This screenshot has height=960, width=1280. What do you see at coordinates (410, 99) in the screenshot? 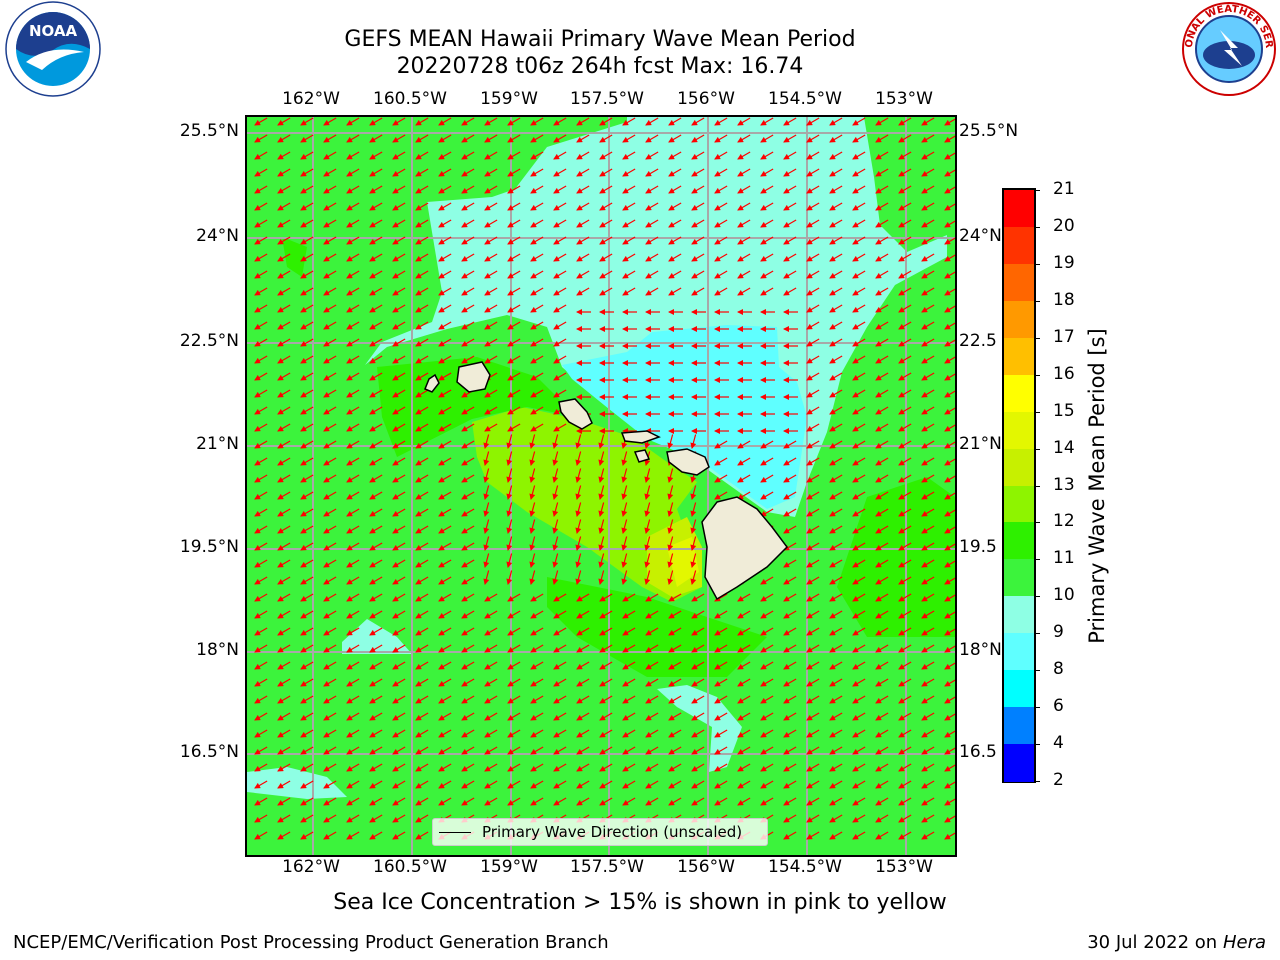
I see `lon-label-top: 160.5°W` at bounding box center [410, 99].